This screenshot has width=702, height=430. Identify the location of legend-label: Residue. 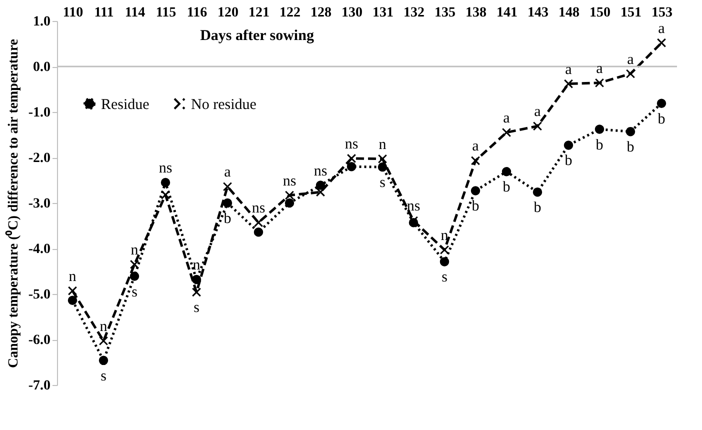
(125, 104).